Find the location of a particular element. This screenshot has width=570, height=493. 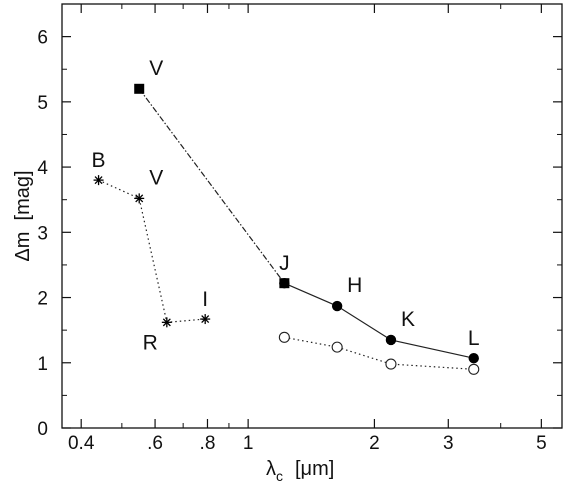

y-tick-label: 0 is located at coordinates (42, 429).